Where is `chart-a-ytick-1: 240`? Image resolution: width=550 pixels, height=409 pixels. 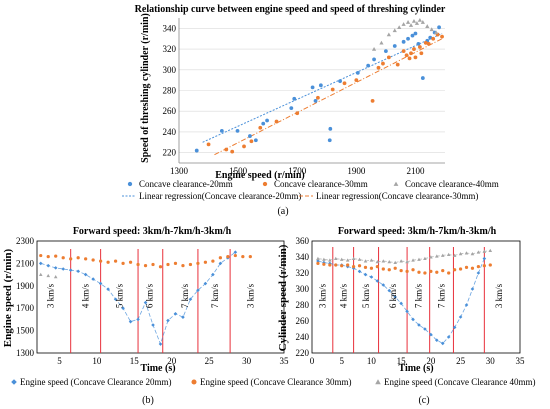 chart-a-ytick-1: 240 is located at coordinates (170, 132).